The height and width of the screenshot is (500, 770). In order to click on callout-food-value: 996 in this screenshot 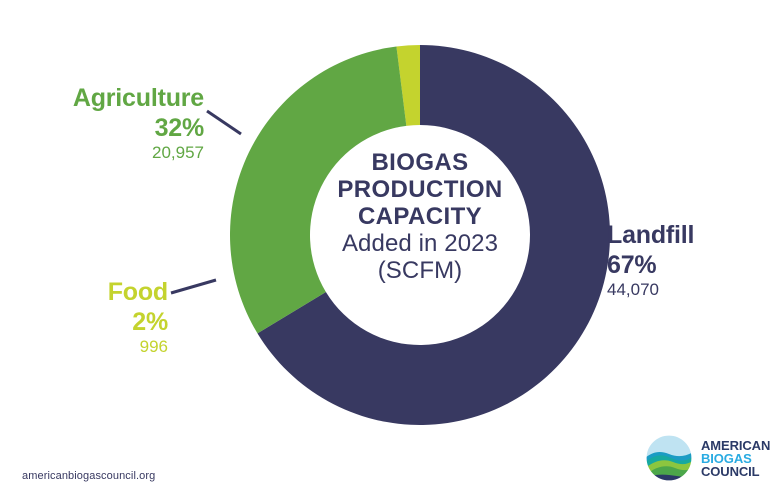, I will do `click(153, 346)`.